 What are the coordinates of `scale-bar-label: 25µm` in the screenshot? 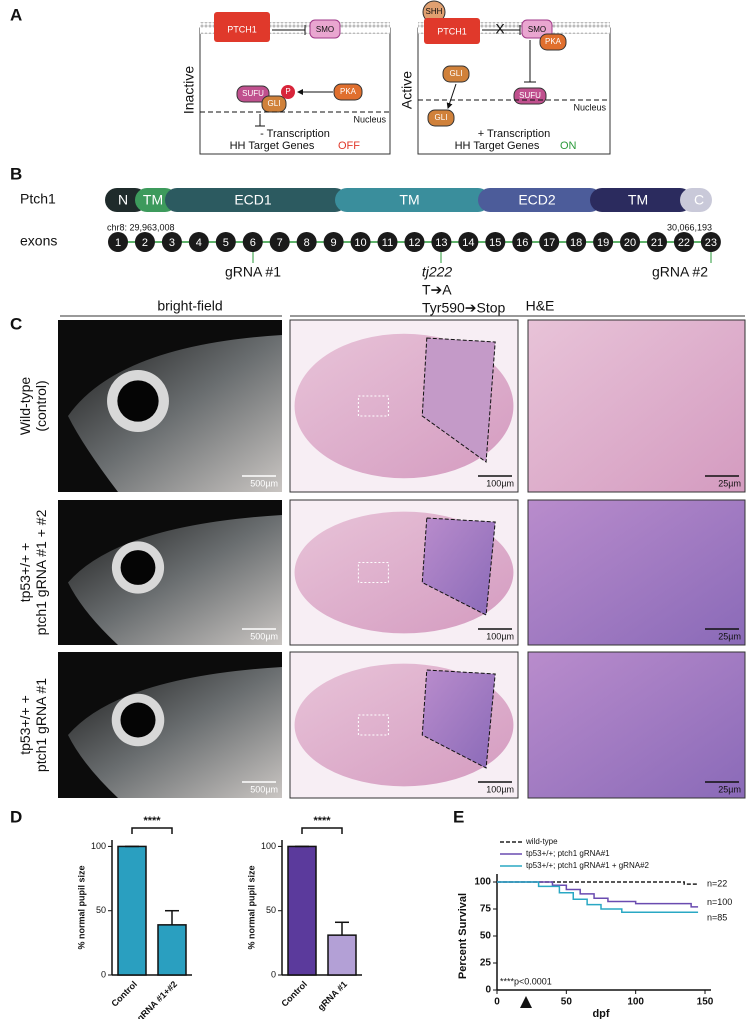 It's located at (729, 789).